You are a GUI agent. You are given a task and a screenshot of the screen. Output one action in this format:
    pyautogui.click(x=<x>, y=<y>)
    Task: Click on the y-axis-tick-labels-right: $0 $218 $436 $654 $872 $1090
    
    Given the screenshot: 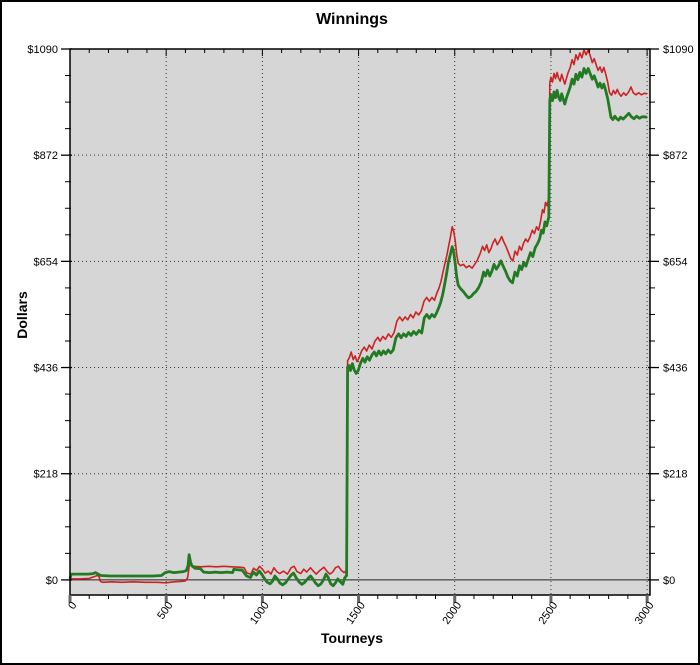 What is the action you would take?
    pyautogui.click(x=678, y=315)
    